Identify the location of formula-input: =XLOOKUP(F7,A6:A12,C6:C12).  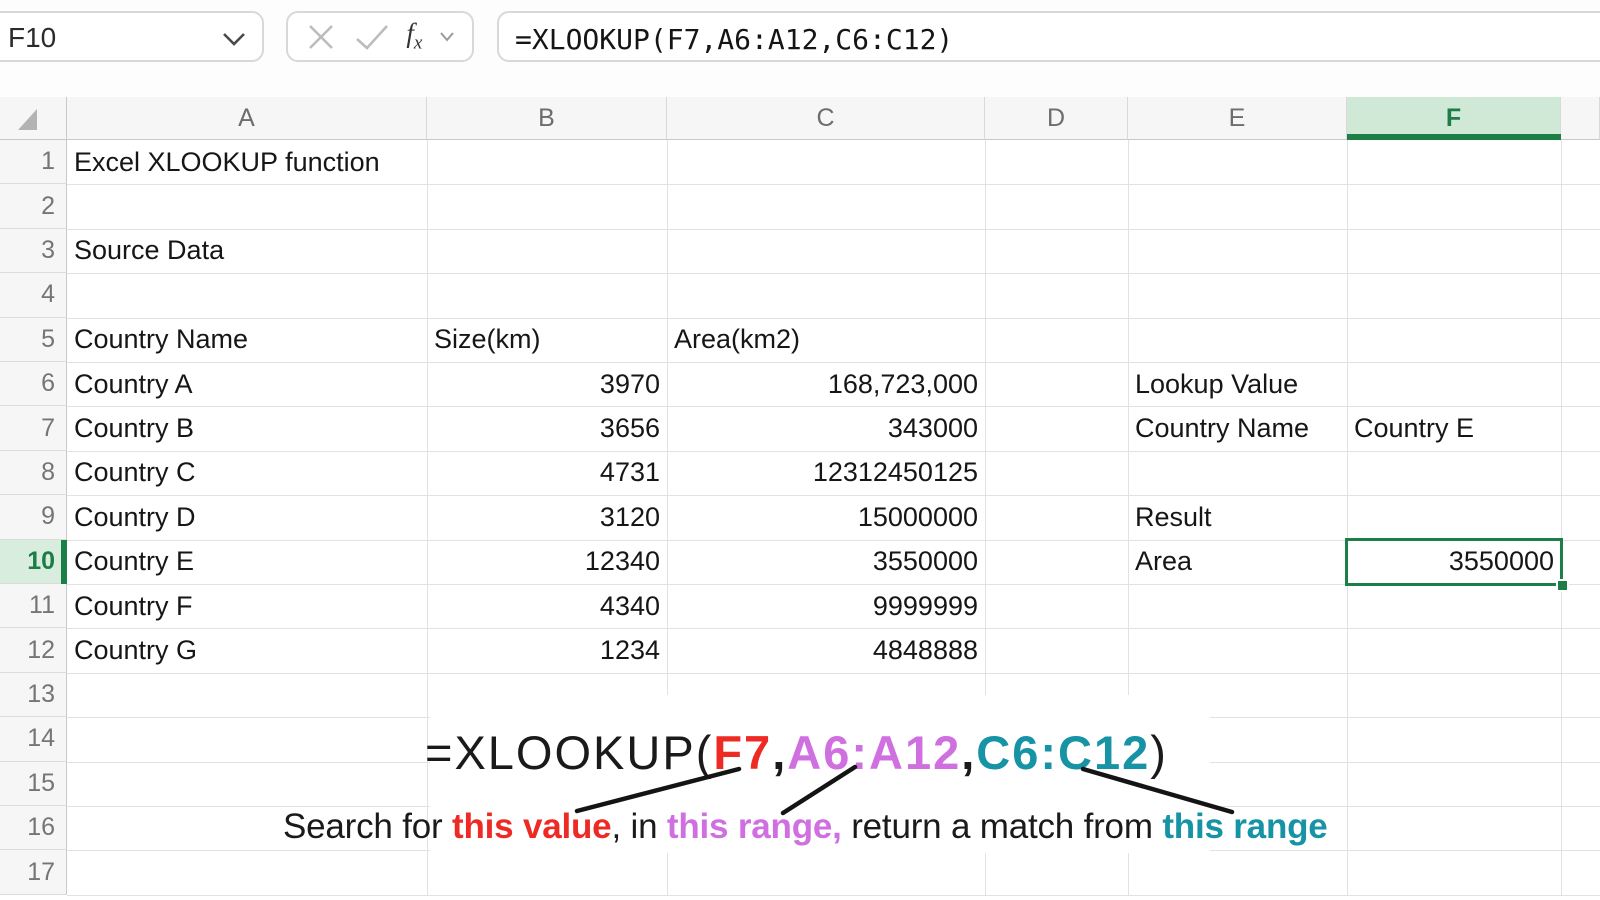
(1048, 36).